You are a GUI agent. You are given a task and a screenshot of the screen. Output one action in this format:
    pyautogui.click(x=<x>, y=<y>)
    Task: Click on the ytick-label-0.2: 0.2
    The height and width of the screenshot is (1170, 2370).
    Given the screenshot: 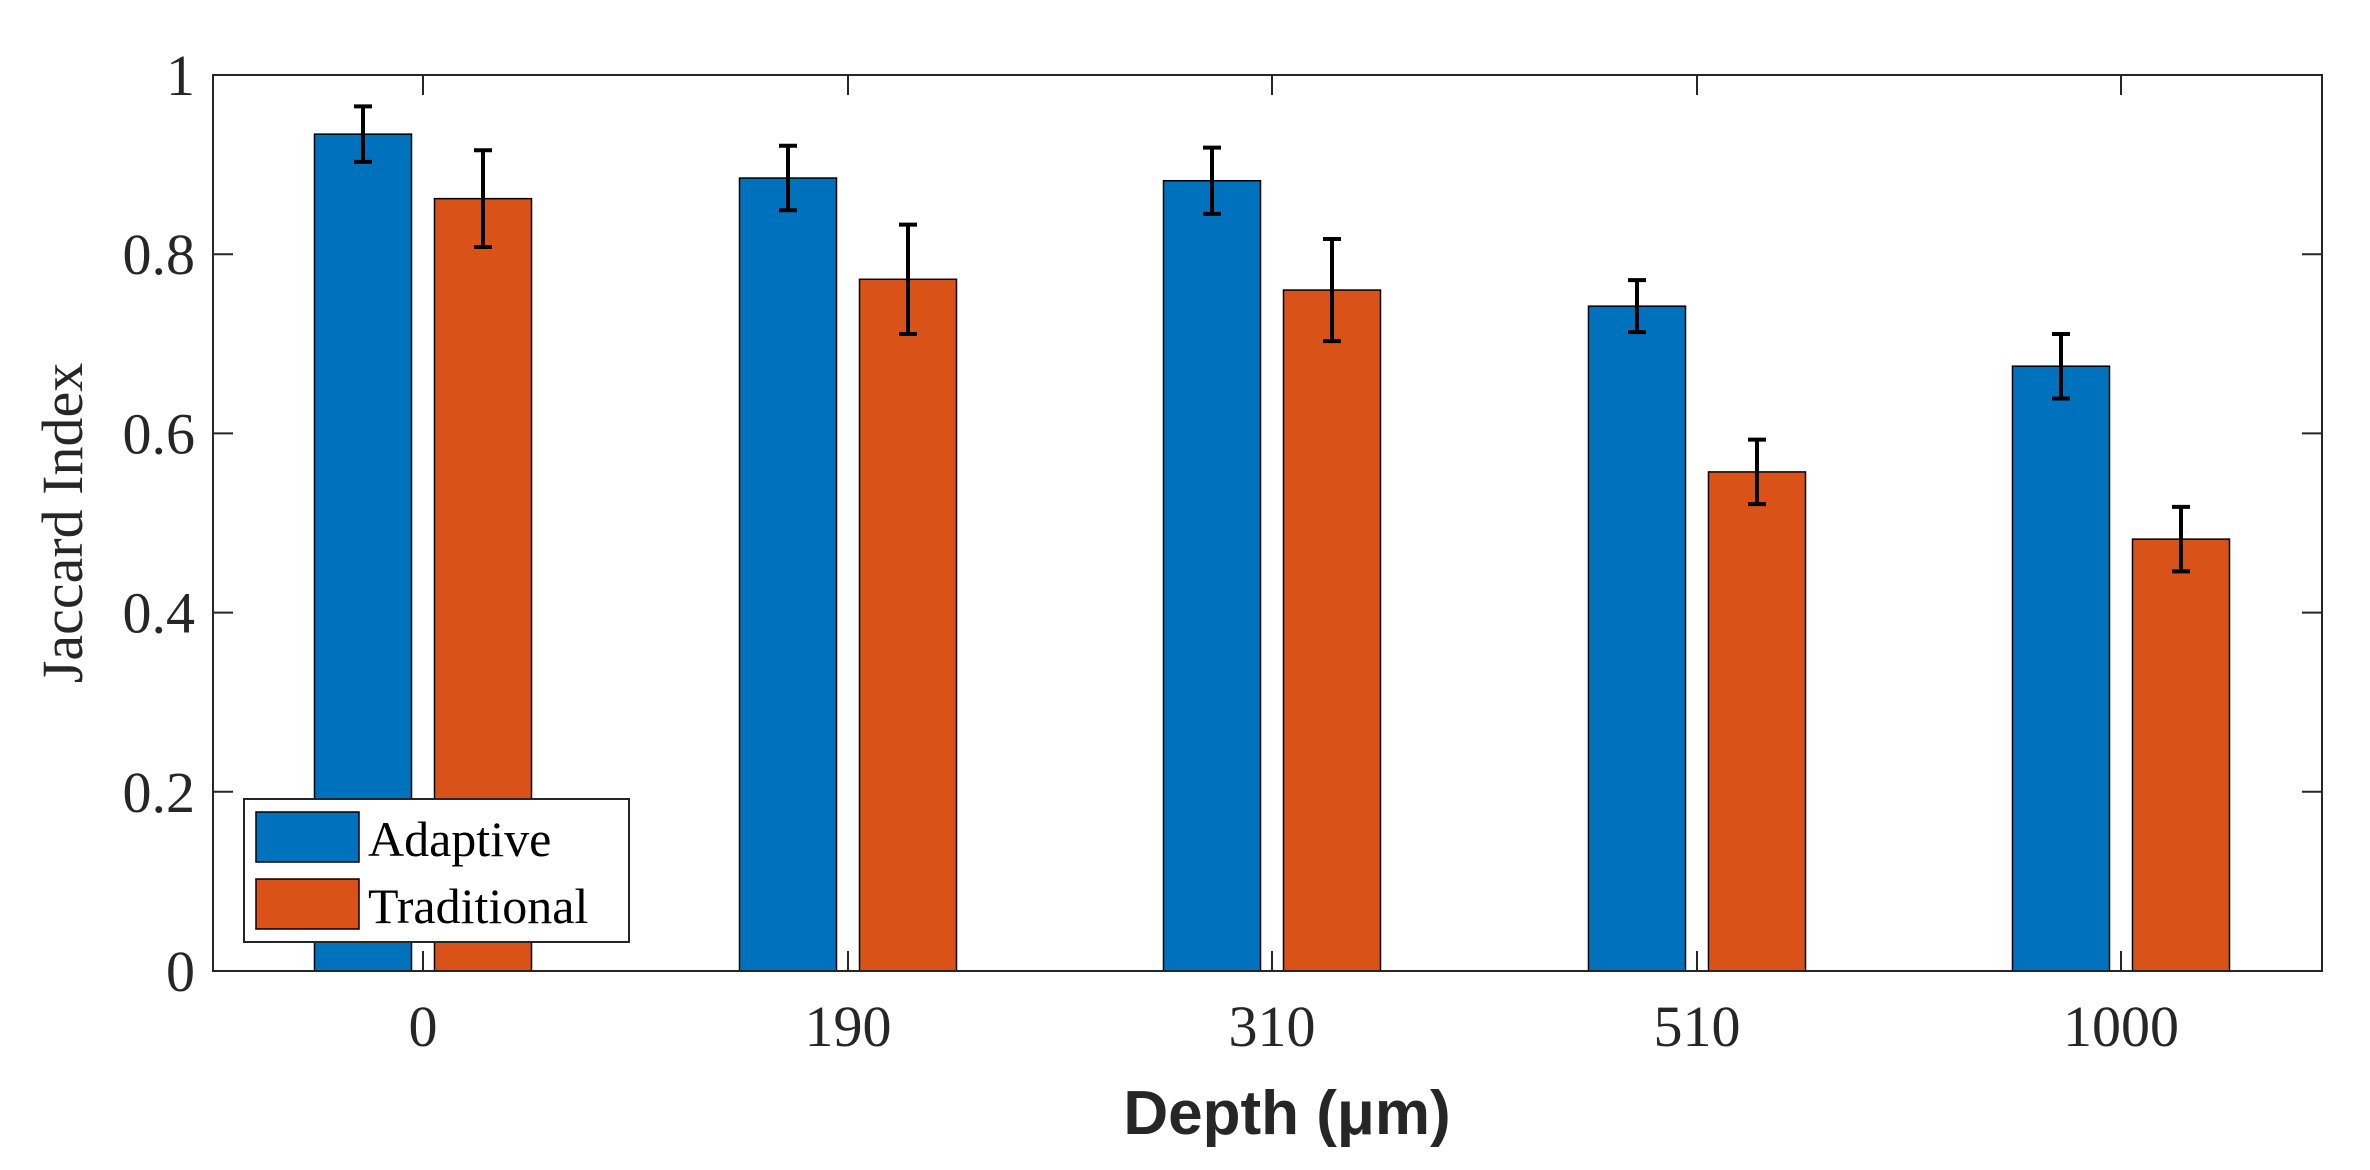 What is the action you would take?
    pyautogui.click(x=159, y=792)
    